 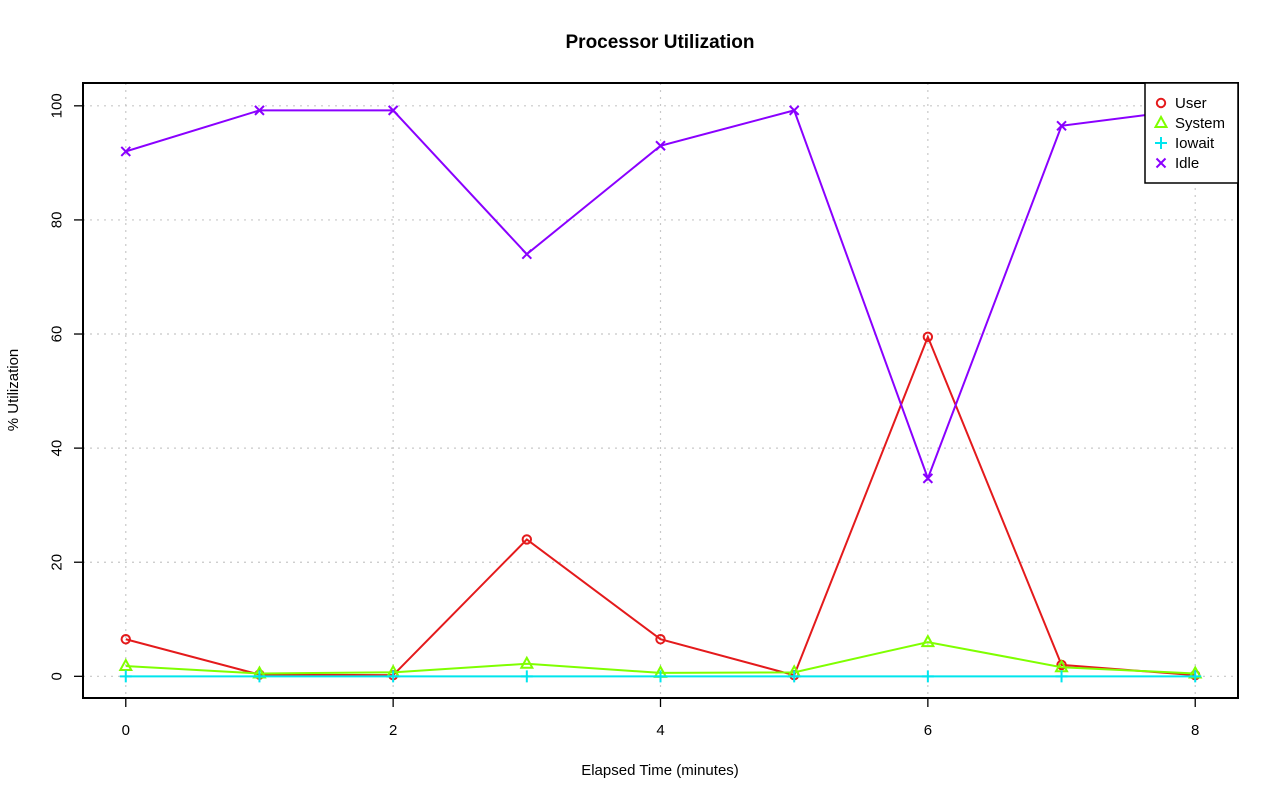 I want to click on y-tick-label: 100, so click(x=57, y=105).